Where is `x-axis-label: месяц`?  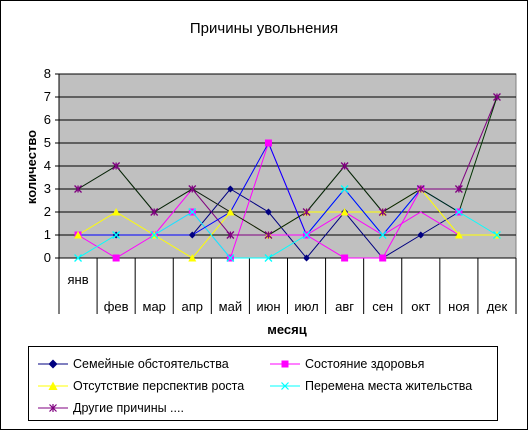
x-axis-label: месяц is located at coordinates (286, 329).